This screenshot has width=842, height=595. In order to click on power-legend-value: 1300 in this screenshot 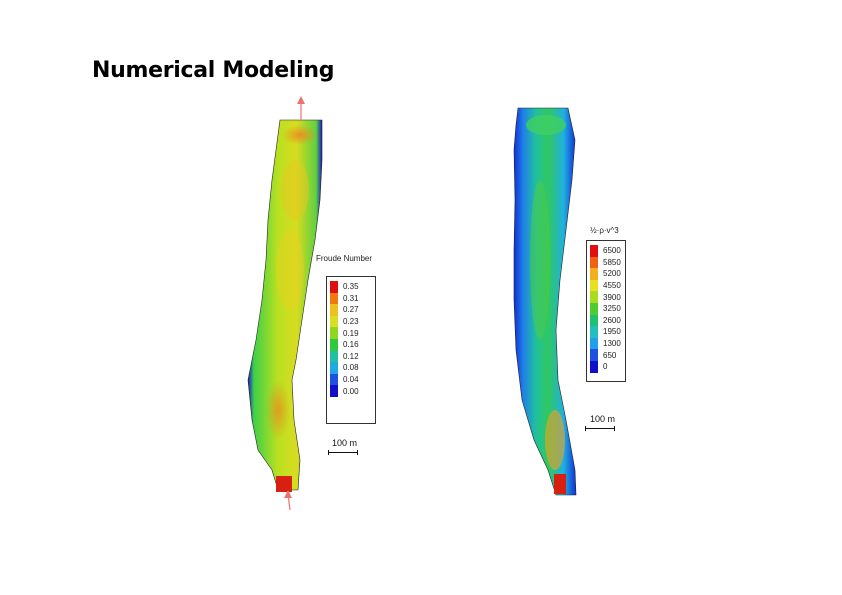, I will do `click(612, 344)`.